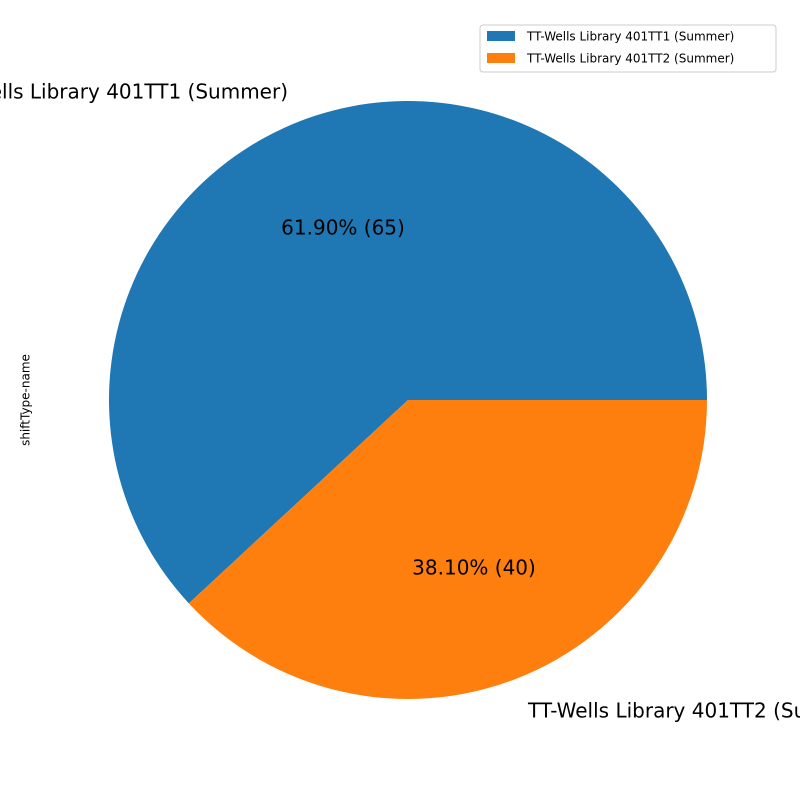 The image size is (800, 800). Describe the element at coordinates (474, 568) in the screenshot. I see `percent-label-2: 38.10% (40)` at that location.